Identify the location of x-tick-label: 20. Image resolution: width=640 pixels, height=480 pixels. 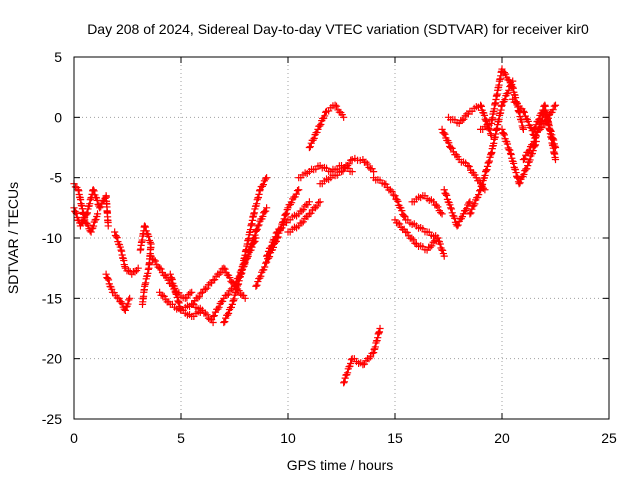
(502, 438).